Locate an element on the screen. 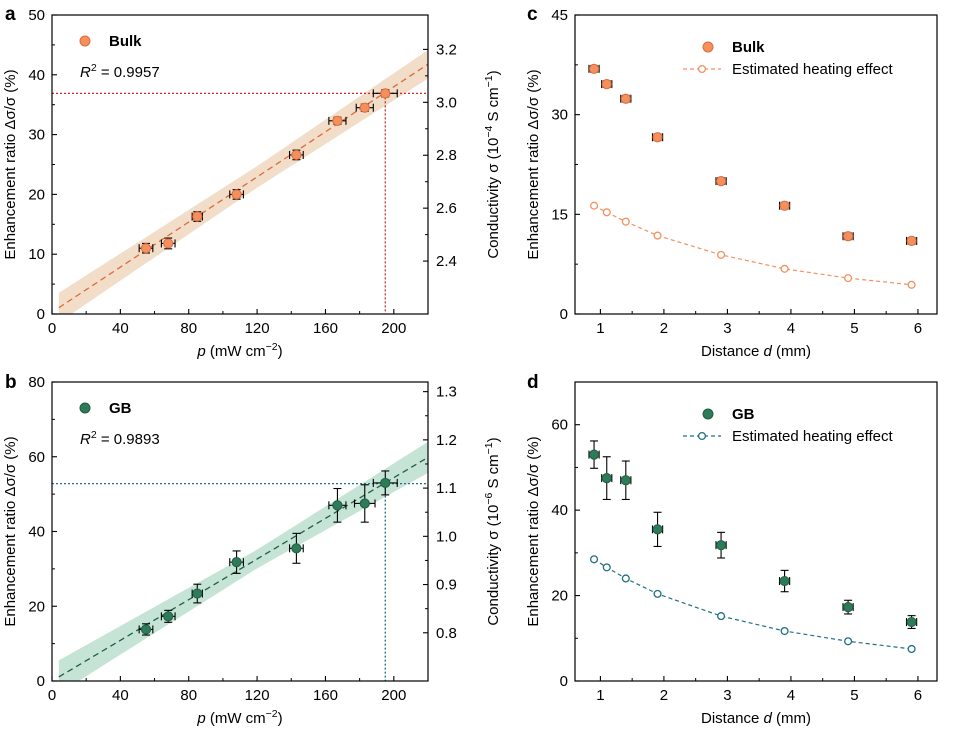 The width and height of the screenshot is (953, 734). y2-tick-label: 3.2 is located at coordinates (446, 49).